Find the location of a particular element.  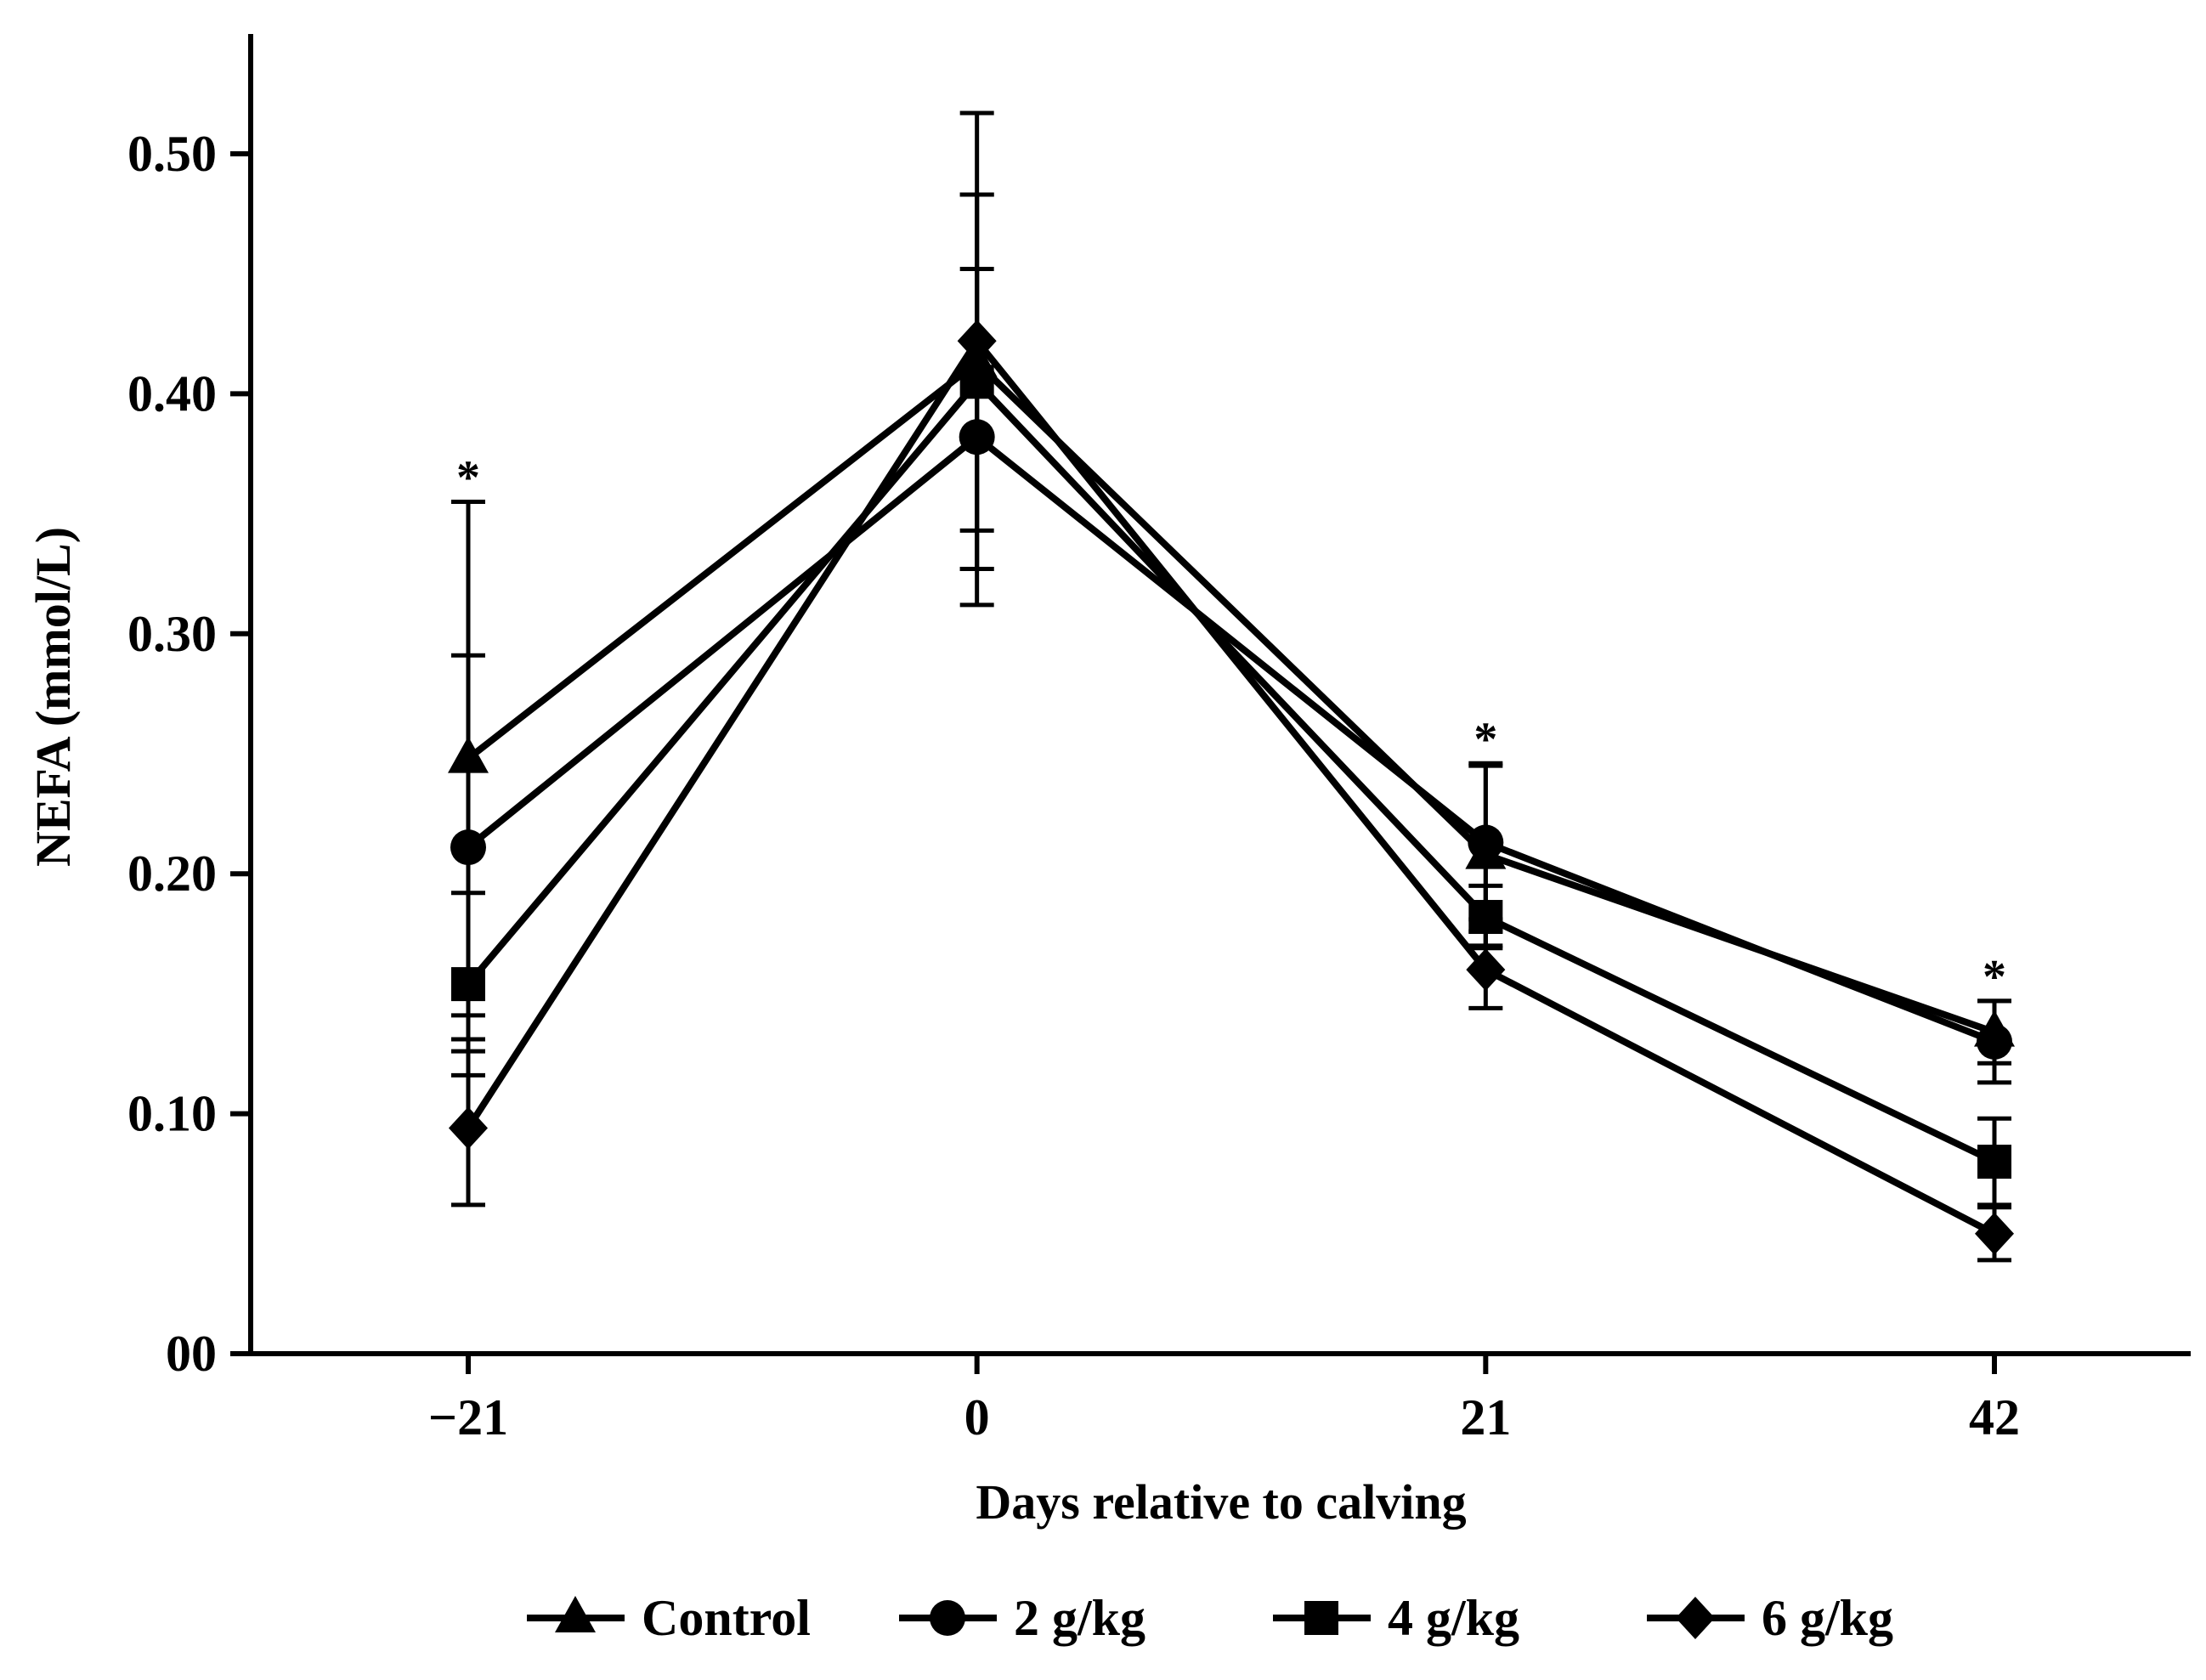

y-tick-label: 0.30 is located at coordinates (172, 634).